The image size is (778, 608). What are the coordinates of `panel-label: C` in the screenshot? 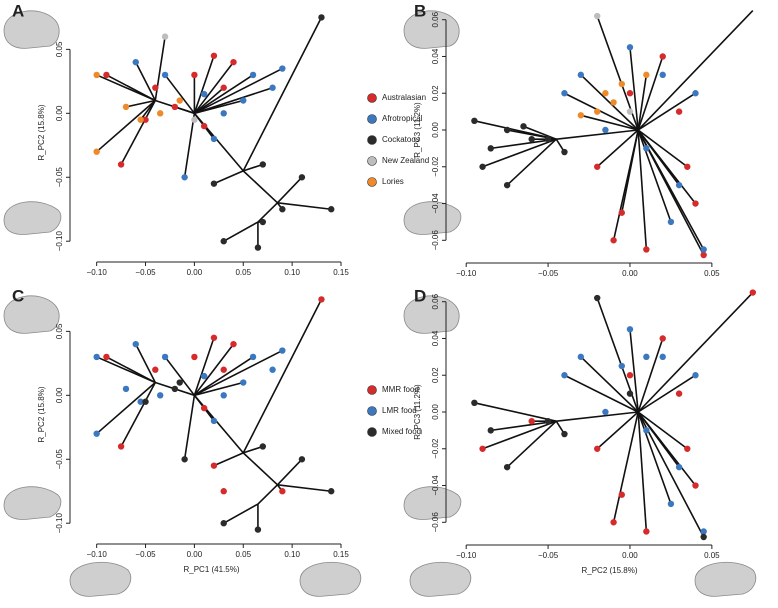 It's located at (18, 295).